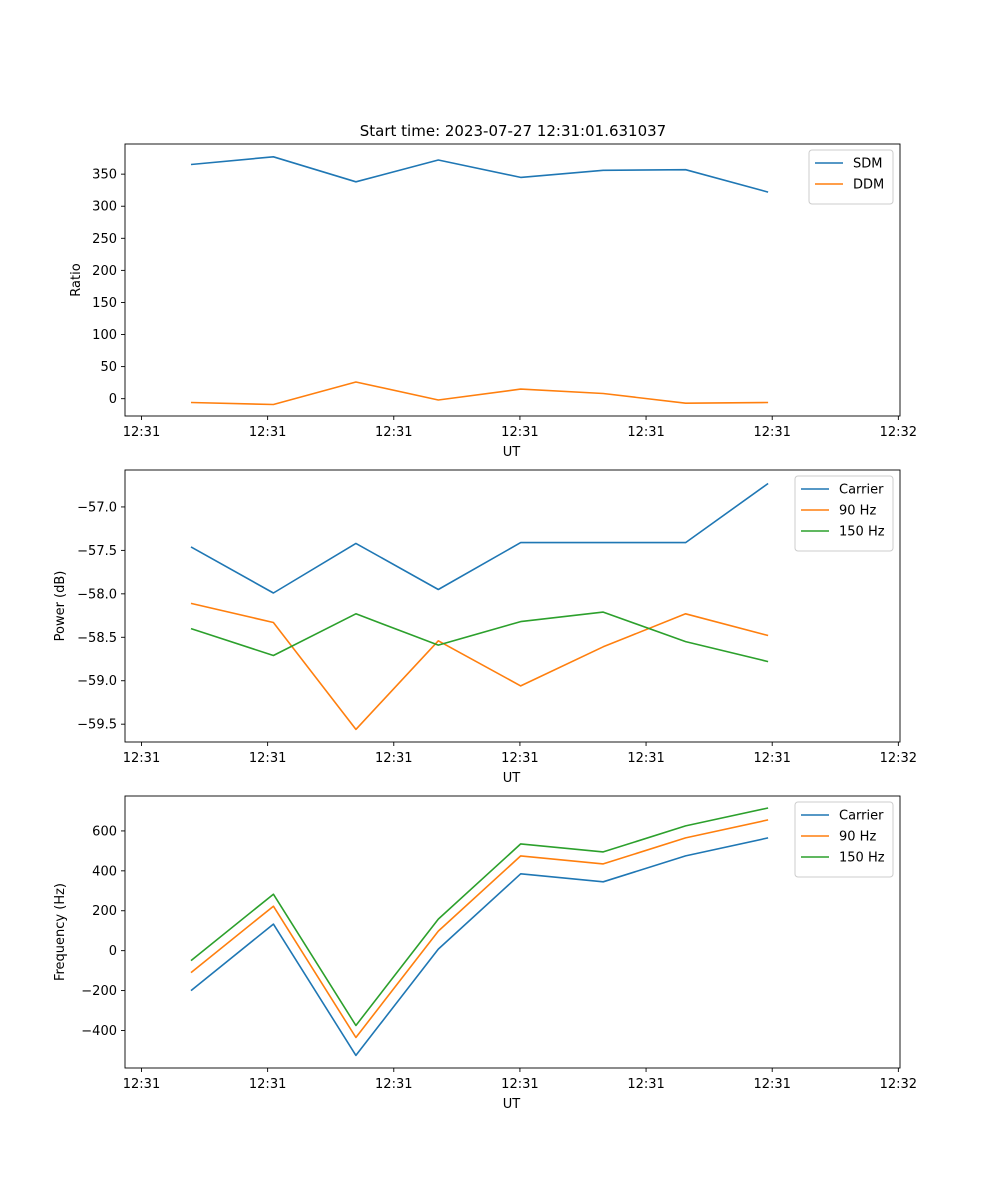 Image resolution: width=1000 pixels, height=1200 pixels. Describe the element at coordinates (513, 131) in the screenshot. I see `figure-title: Start time: 2023-07-27 12:31:01.631037` at that location.